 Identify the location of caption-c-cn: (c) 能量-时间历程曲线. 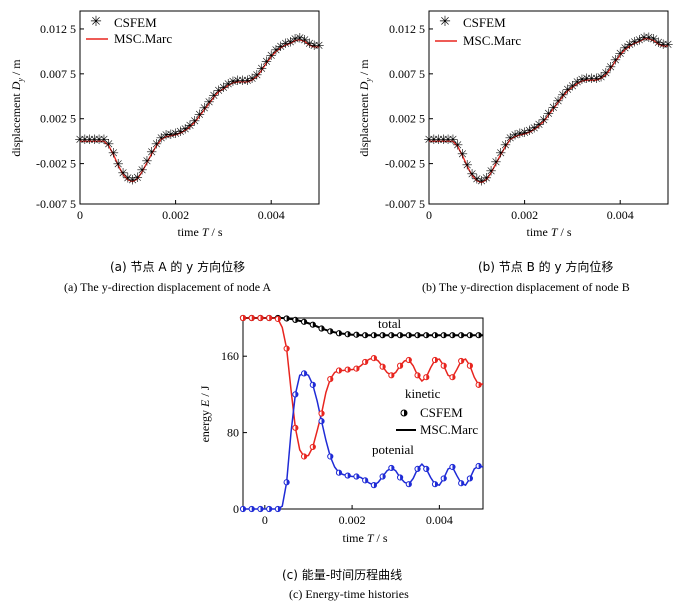
(342, 575).